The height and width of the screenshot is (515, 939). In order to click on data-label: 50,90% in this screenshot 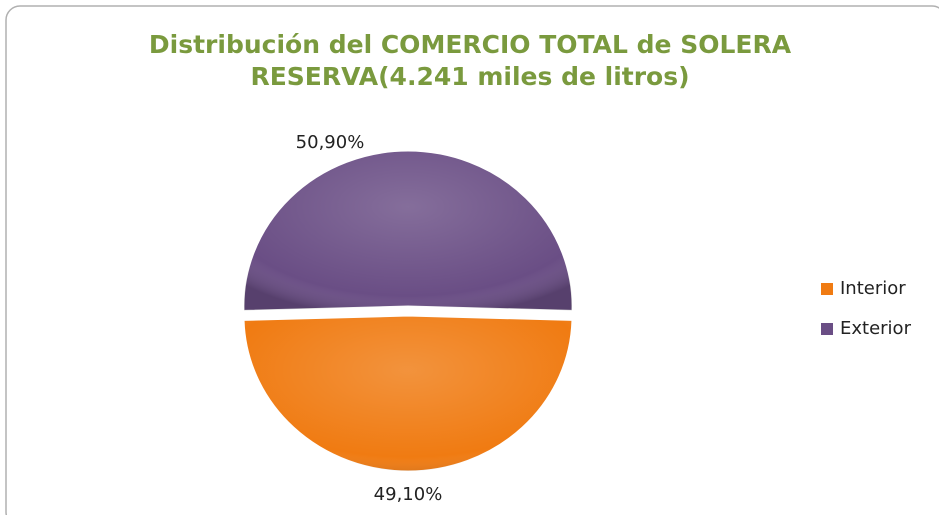, I will do `click(330, 142)`.